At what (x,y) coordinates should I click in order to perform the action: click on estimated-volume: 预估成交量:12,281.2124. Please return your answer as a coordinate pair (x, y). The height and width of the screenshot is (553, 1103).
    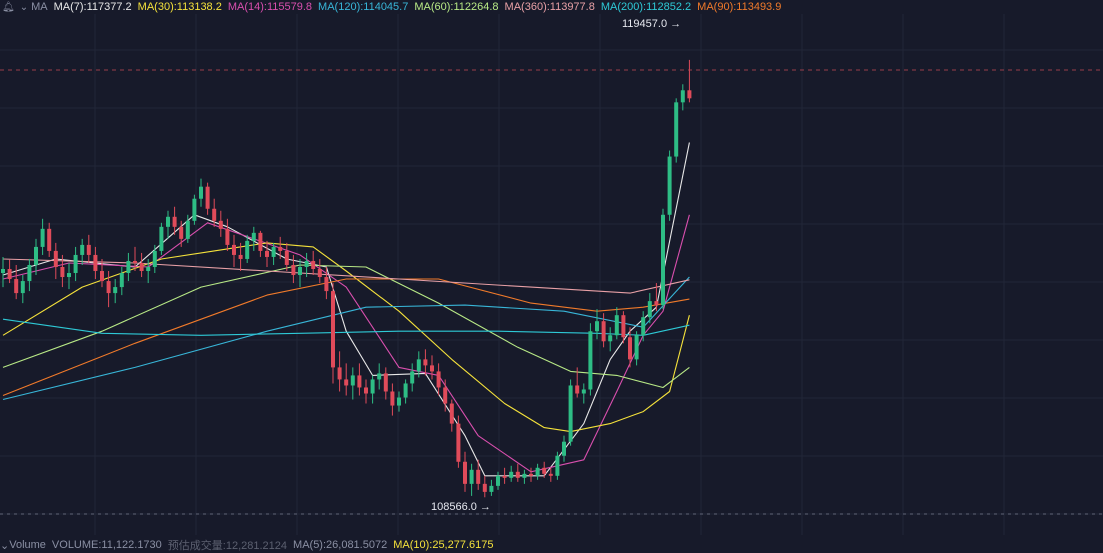
    Looking at the image, I should click on (227, 546).